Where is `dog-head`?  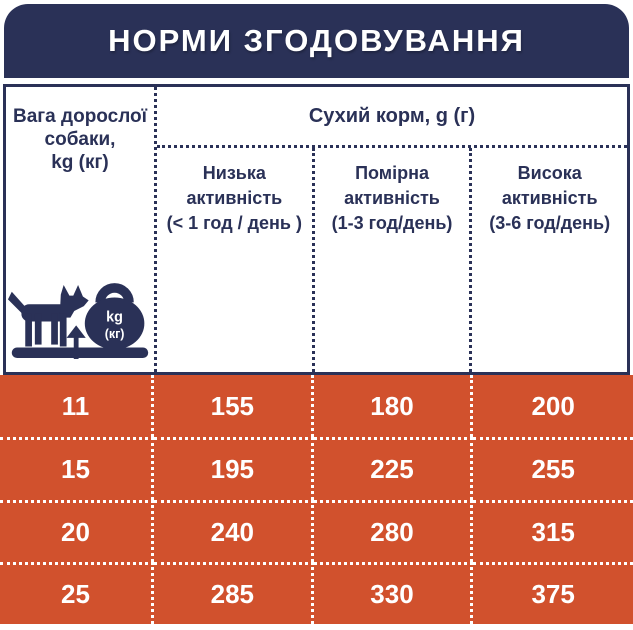
dog-head is located at coordinates (74, 301).